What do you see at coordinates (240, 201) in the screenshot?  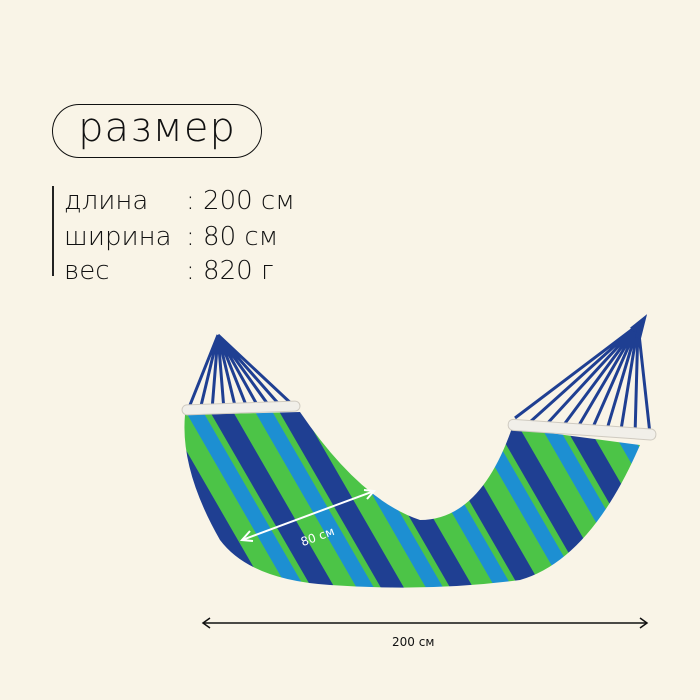 I see `spec-value: : 200 см` at bounding box center [240, 201].